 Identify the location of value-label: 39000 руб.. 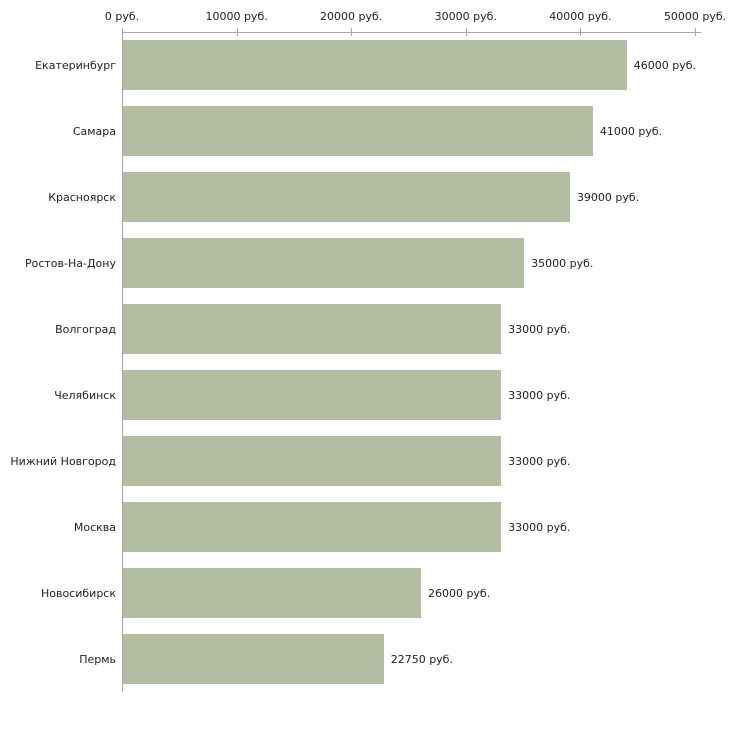
(608, 197).